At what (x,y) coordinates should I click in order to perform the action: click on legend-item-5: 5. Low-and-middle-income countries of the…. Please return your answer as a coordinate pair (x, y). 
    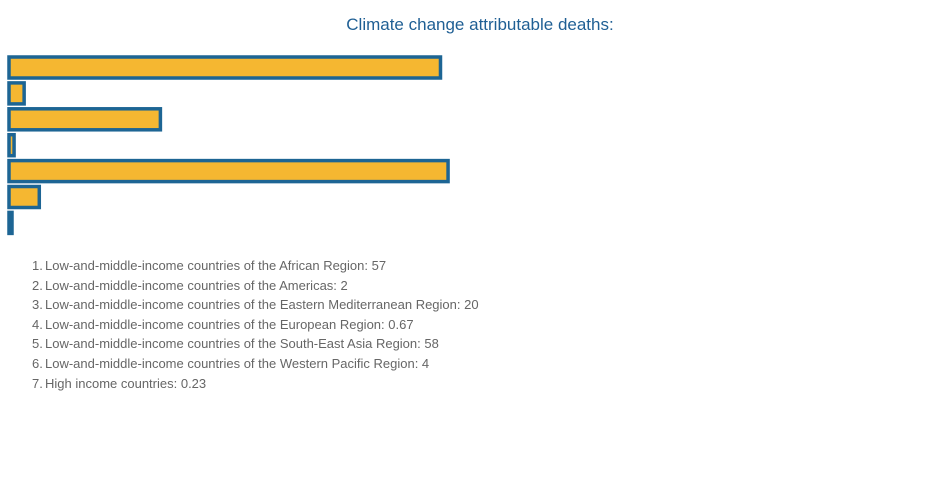
    Looking at the image, I should click on (255, 344).